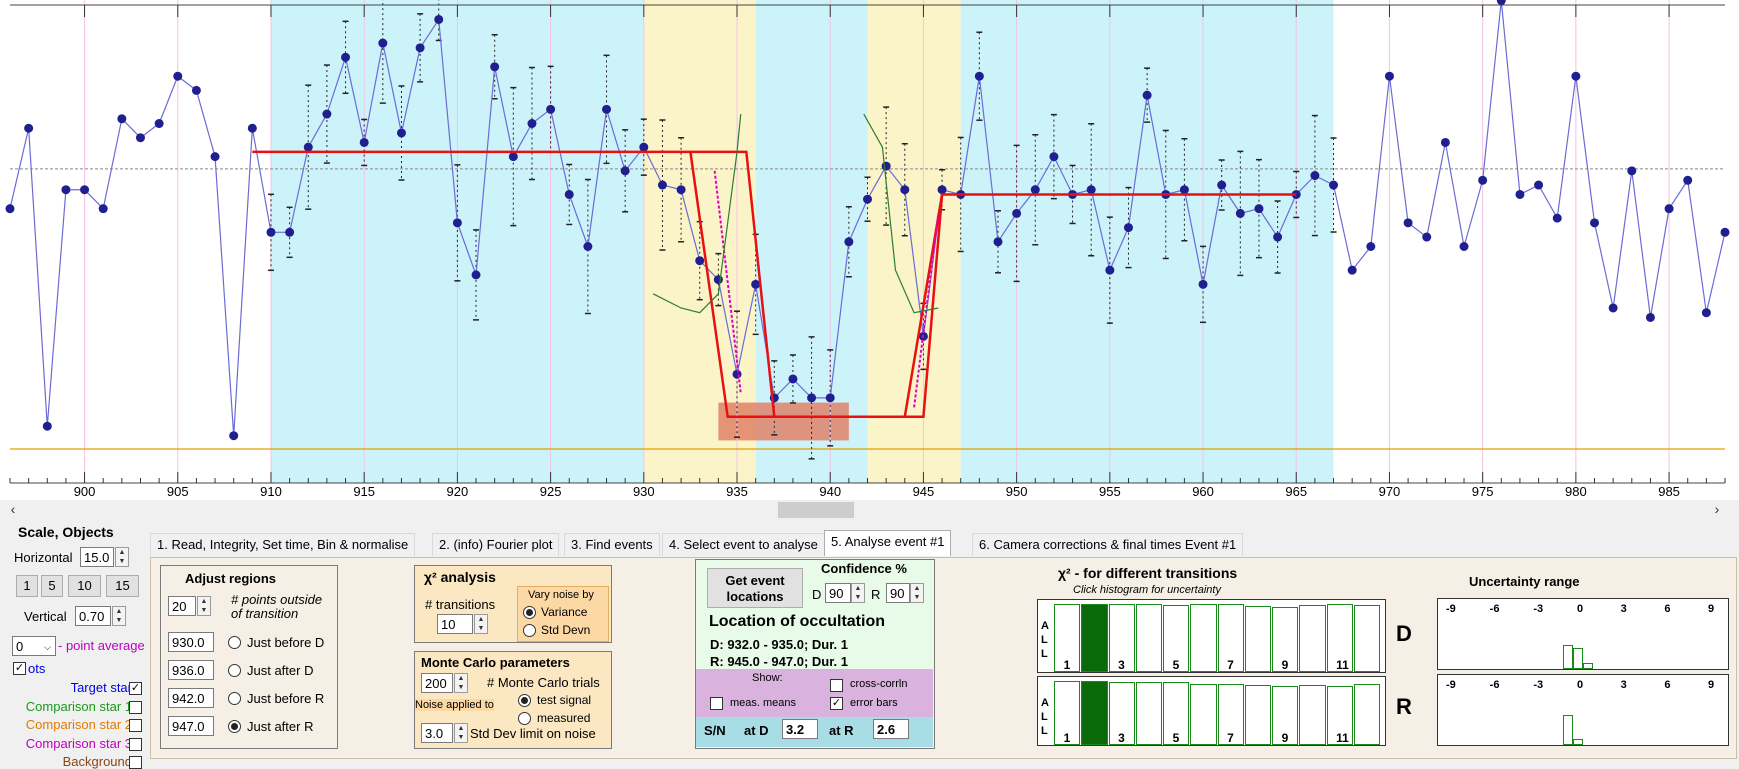  I want to click on points-outside-spinner: ▲ ▼, so click(204, 606).